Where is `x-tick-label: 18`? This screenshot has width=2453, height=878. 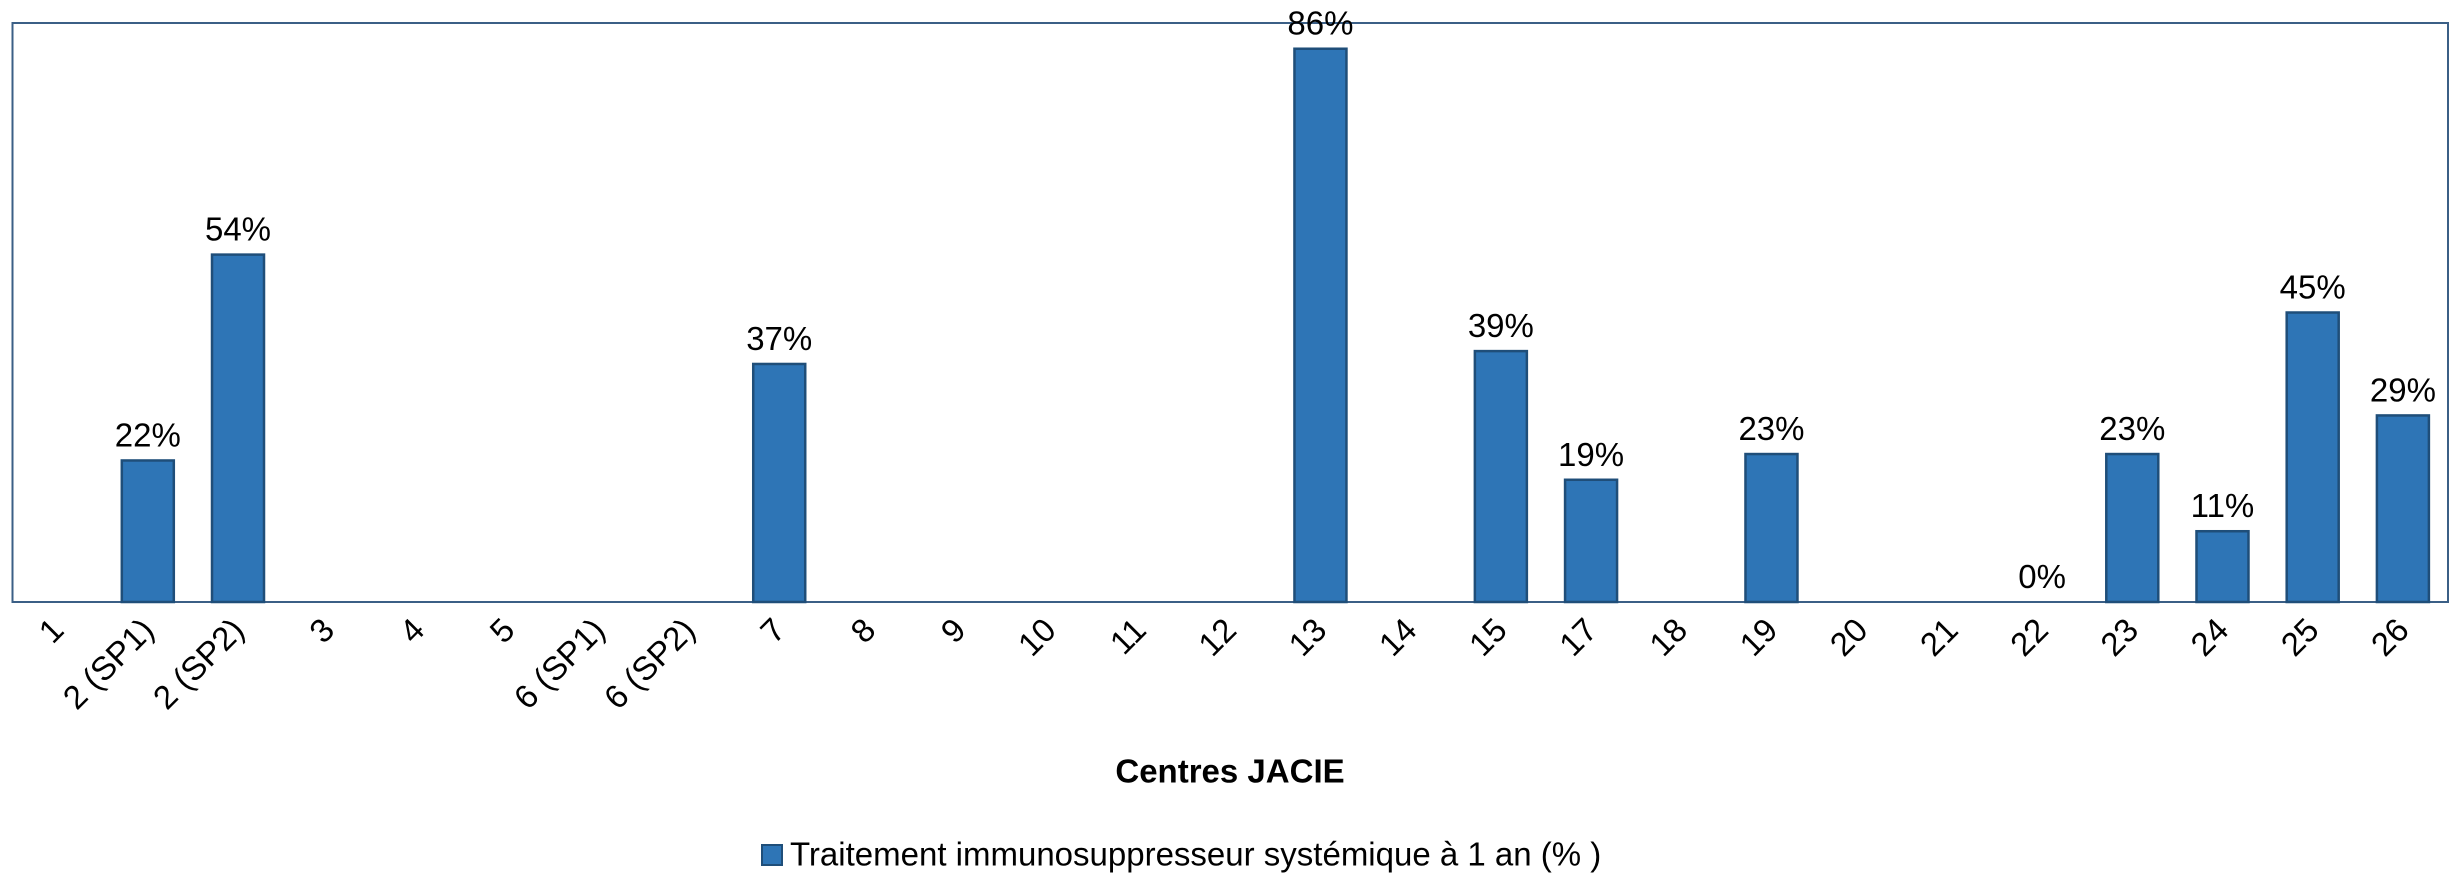
x-tick-label: 18 is located at coordinates (1668, 637).